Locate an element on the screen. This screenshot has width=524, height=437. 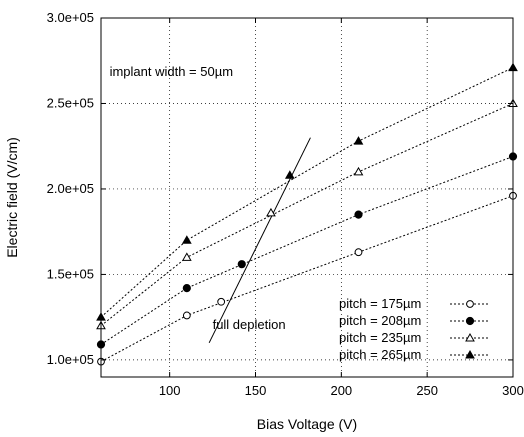
depletion-line is located at coordinates (259, 240).